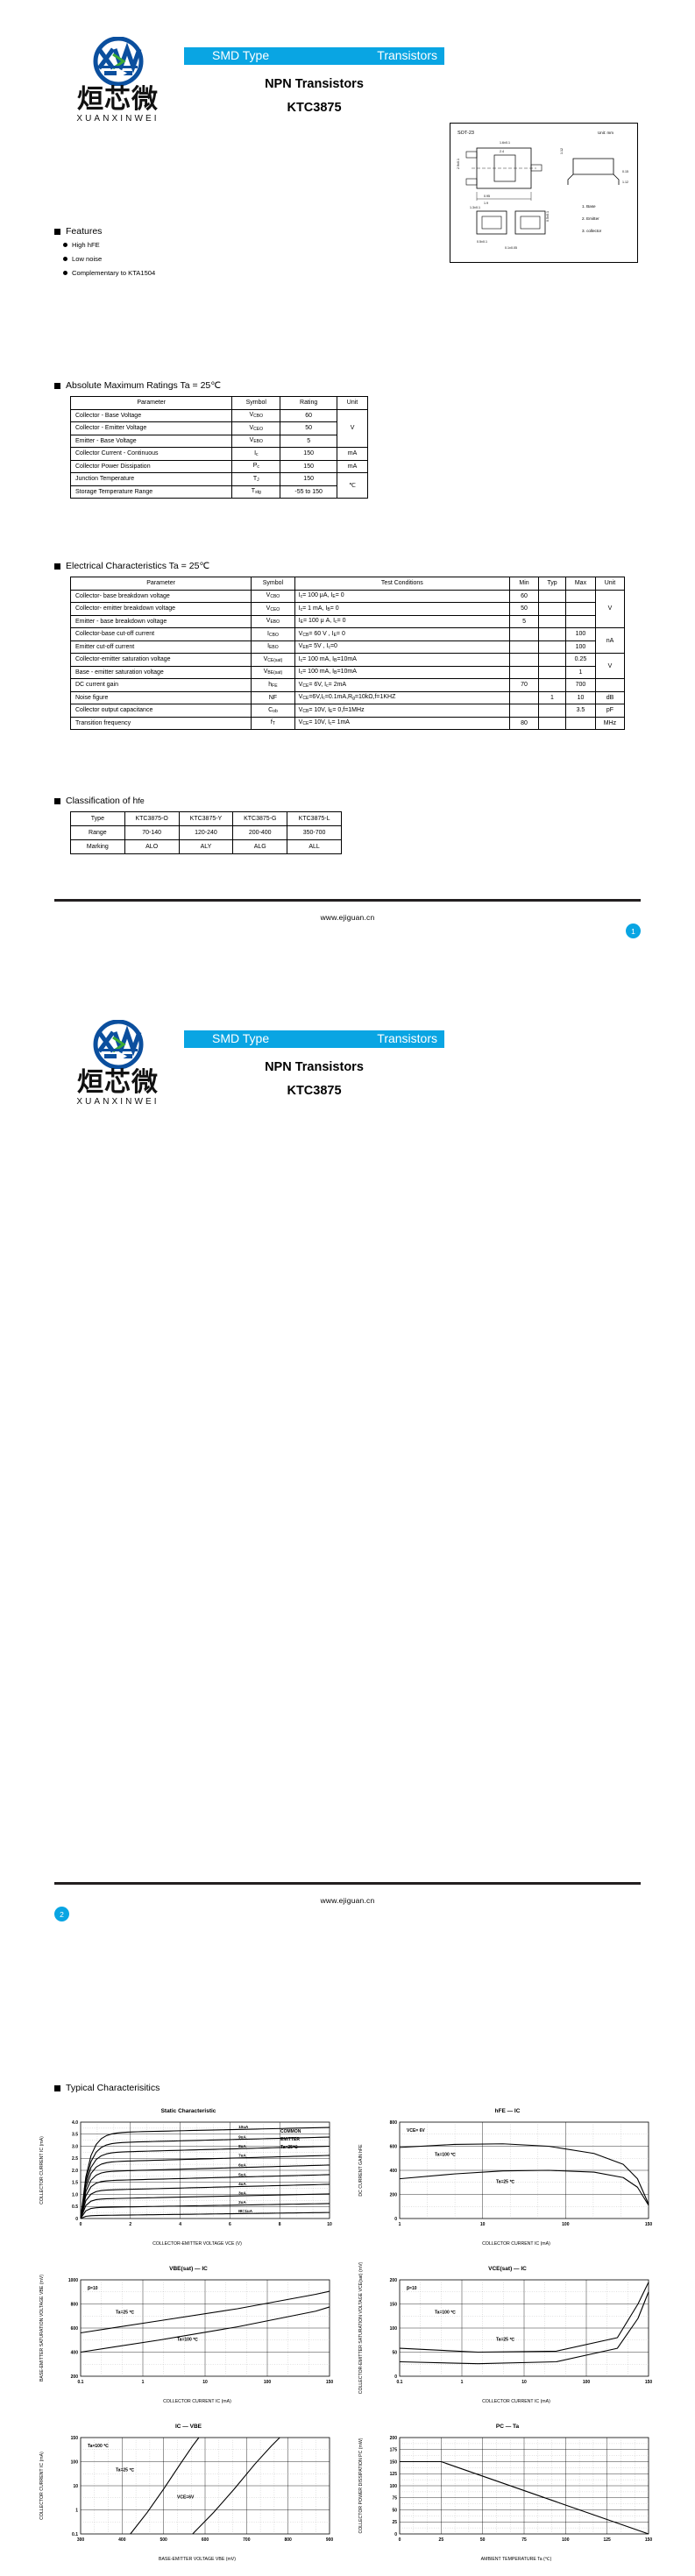  Describe the element at coordinates (273, 621) in the screenshot. I see `ec-symbol: VEBO` at that location.